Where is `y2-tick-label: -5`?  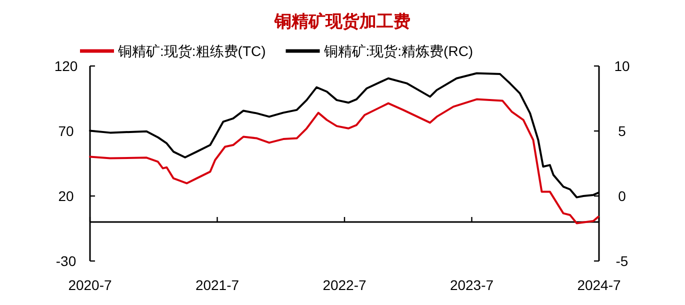
y2-tick-label: -5 is located at coordinates (622, 261).